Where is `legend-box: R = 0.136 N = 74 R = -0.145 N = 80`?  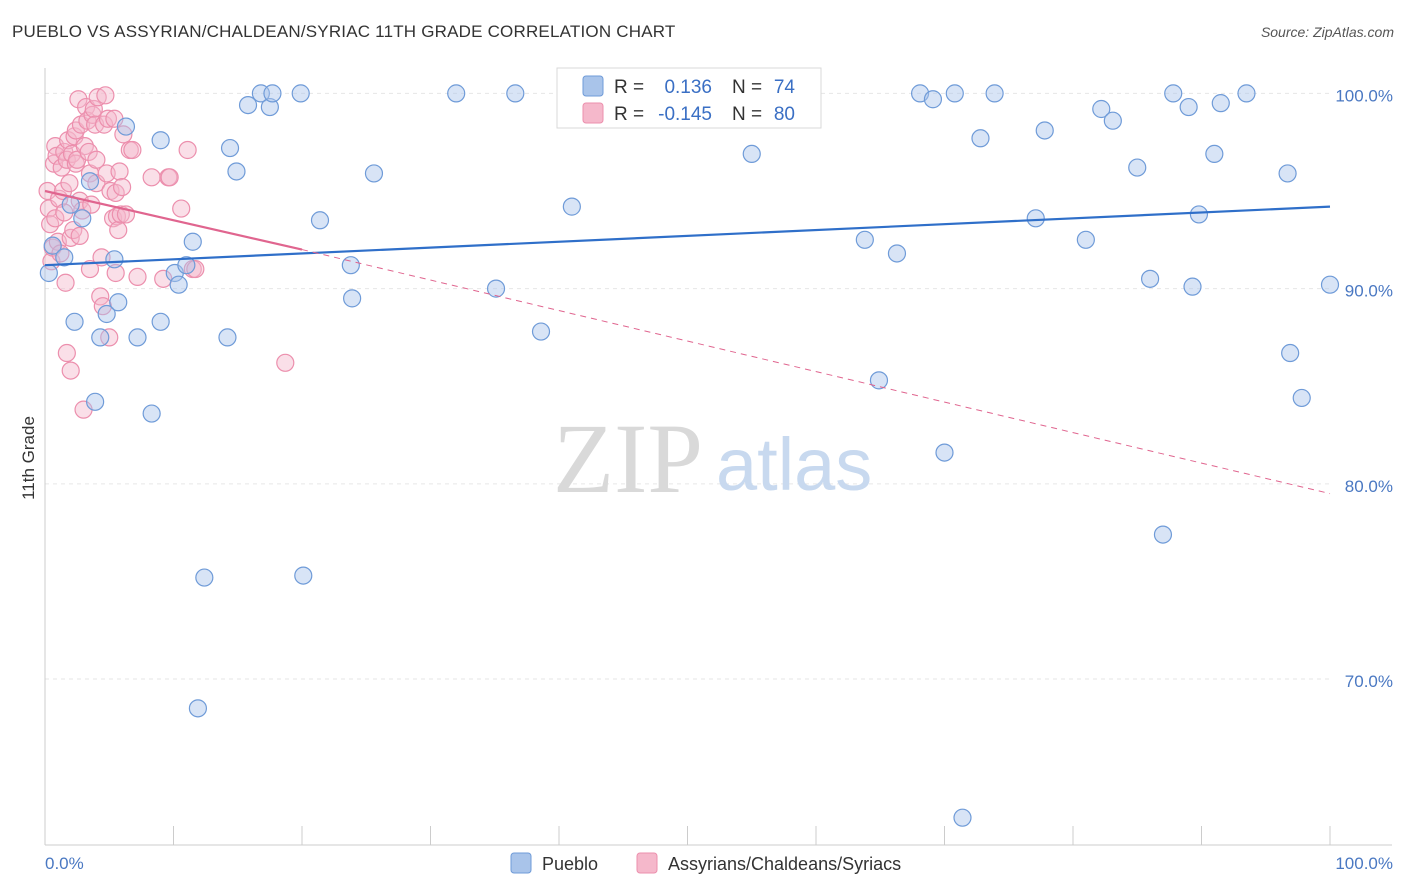
legend-box: R = 0.136 N = 74 R = -0.145 N = 80 is located at coordinates (689, 98).